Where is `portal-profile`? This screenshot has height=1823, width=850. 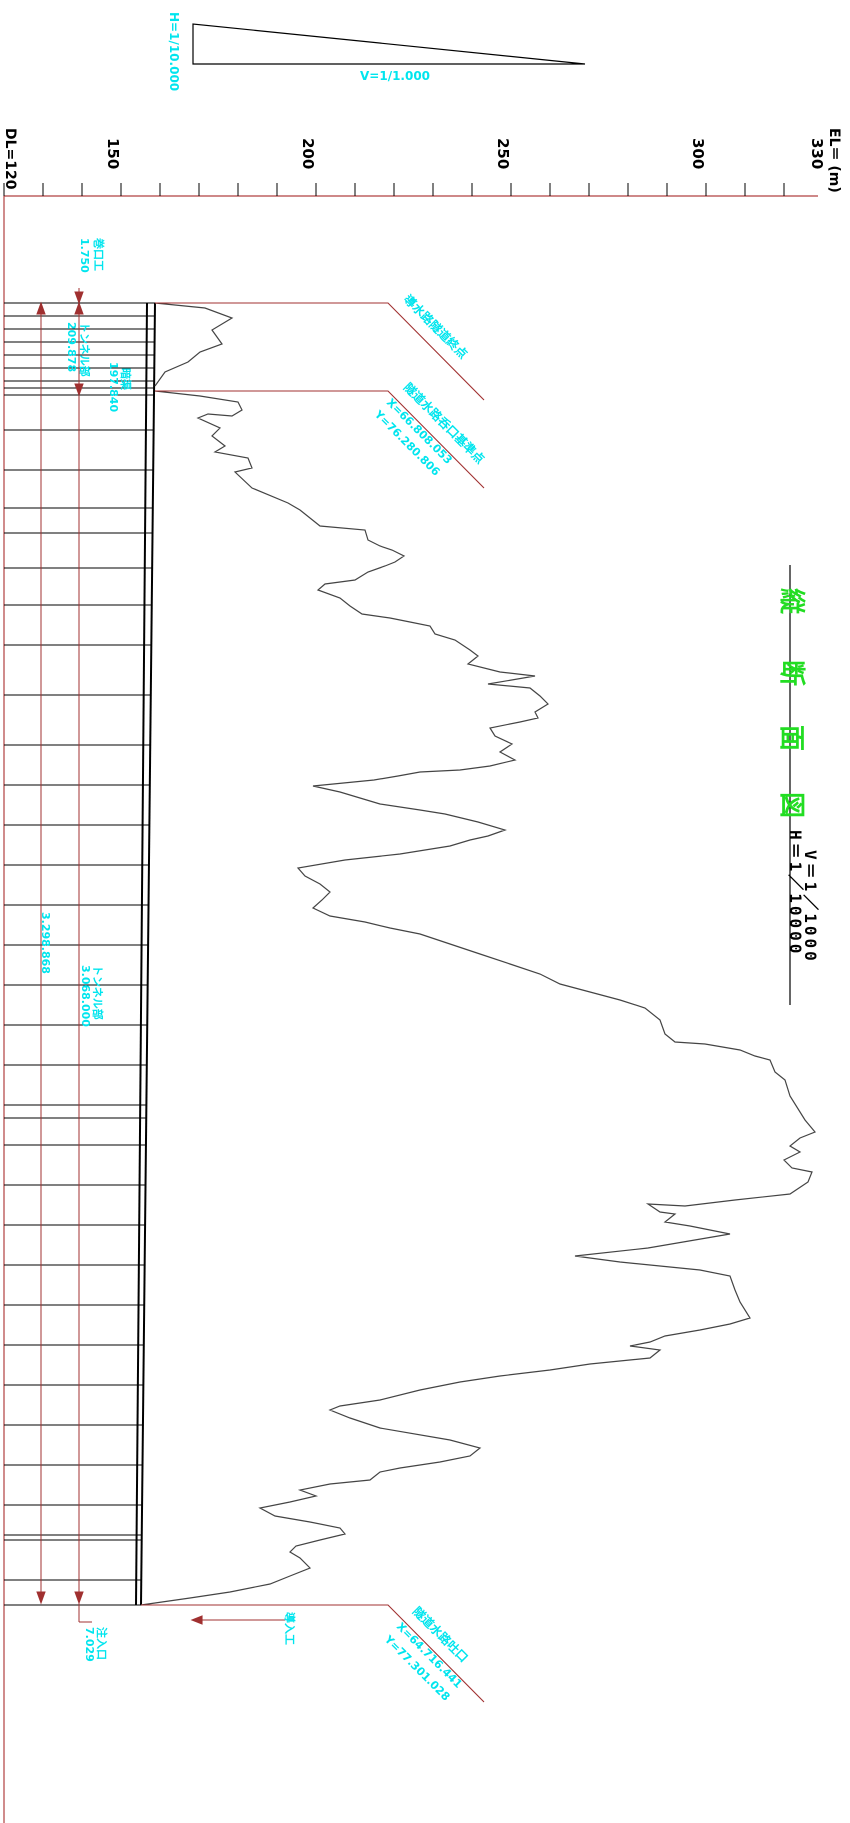
portal-profile is located at coordinates (194, 344).